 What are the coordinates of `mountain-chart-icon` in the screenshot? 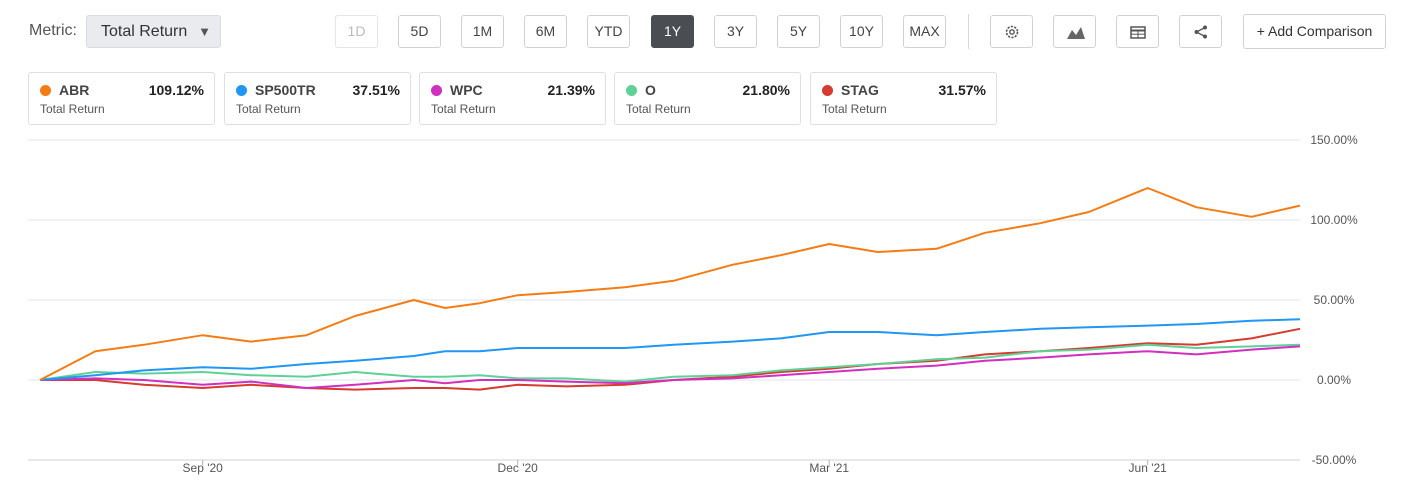 It's located at (1076, 33).